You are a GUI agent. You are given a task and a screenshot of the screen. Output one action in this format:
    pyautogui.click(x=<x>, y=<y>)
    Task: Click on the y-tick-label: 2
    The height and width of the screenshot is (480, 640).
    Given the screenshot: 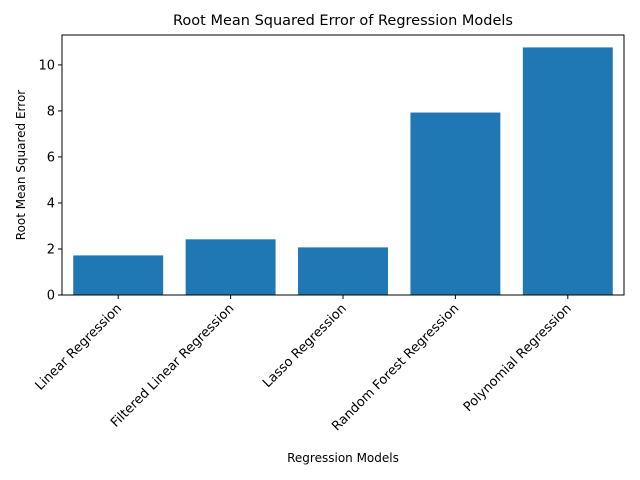 What is the action you would take?
    pyautogui.click(x=51, y=249)
    